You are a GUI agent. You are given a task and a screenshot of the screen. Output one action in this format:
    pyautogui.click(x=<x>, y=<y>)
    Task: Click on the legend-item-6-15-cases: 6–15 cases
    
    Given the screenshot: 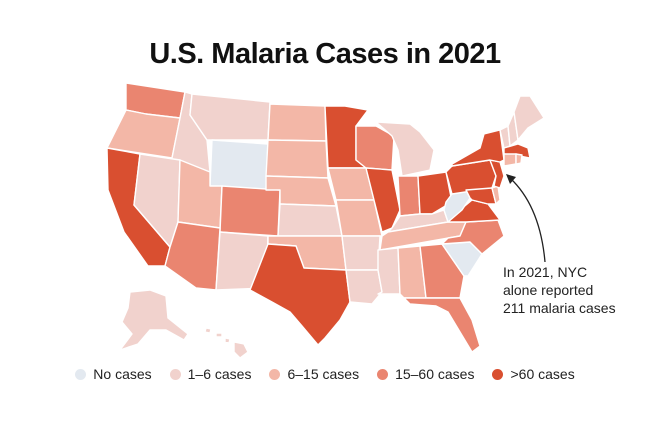 What is the action you would take?
    pyautogui.click(x=314, y=374)
    